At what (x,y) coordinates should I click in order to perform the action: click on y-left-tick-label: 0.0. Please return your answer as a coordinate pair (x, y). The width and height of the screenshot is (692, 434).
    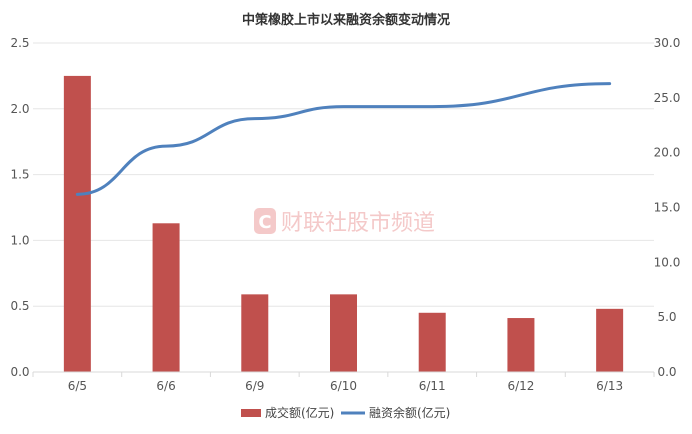
    Looking at the image, I should click on (19, 372).